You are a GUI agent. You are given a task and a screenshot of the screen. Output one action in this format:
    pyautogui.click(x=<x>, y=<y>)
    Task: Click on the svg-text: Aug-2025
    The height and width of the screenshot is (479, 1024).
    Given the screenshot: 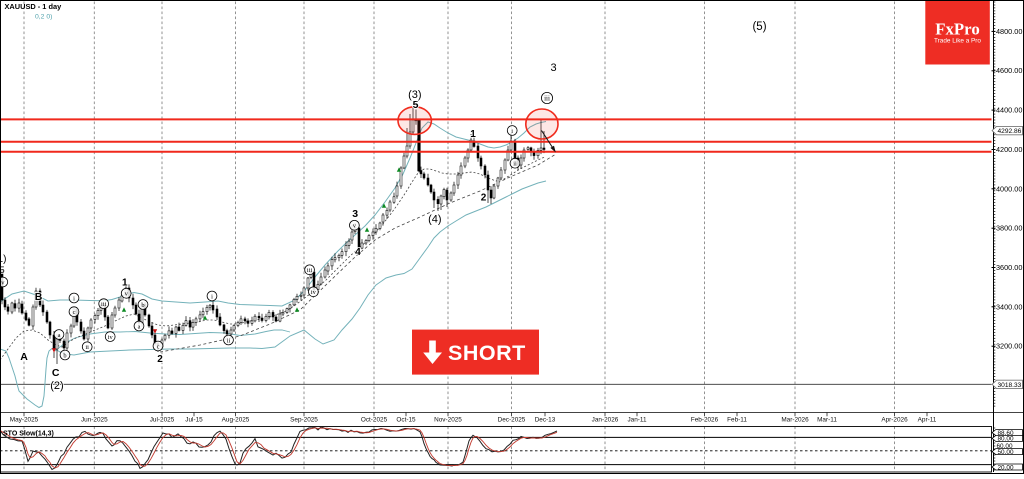 What is the action you would take?
    pyautogui.click(x=236, y=419)
    